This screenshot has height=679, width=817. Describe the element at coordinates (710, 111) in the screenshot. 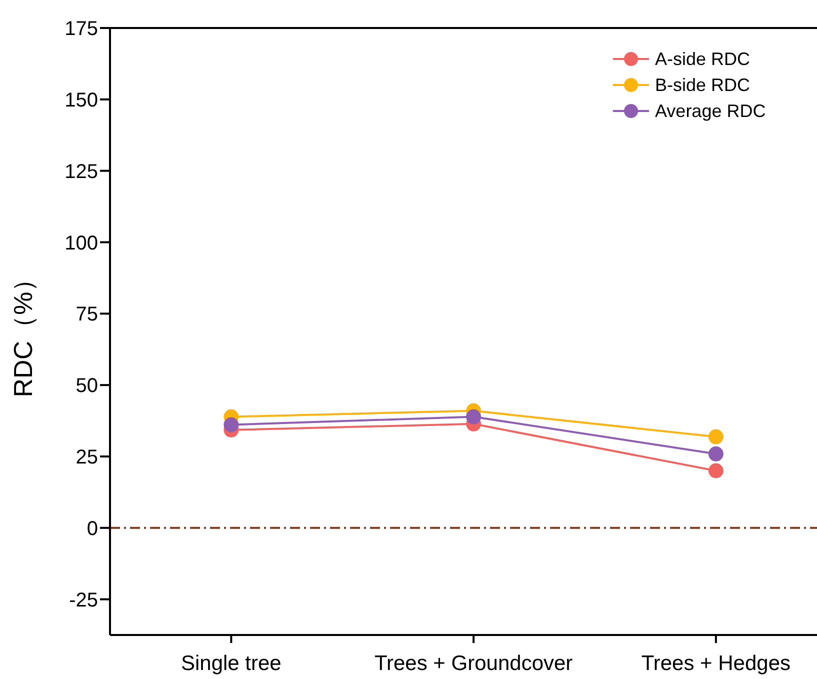

I see `legend-label: Average RDC` at that location.